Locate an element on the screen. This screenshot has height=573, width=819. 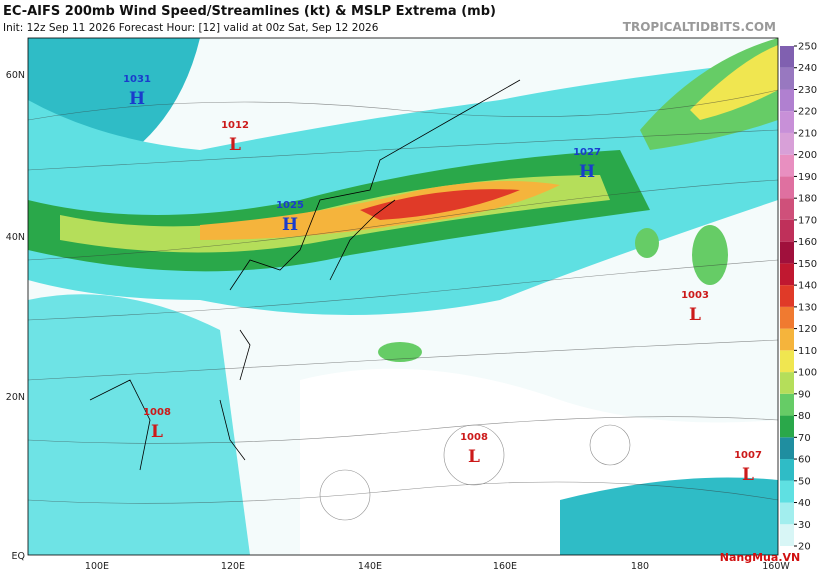
colorbar-label: 190 is located at coordinates (807, 177).